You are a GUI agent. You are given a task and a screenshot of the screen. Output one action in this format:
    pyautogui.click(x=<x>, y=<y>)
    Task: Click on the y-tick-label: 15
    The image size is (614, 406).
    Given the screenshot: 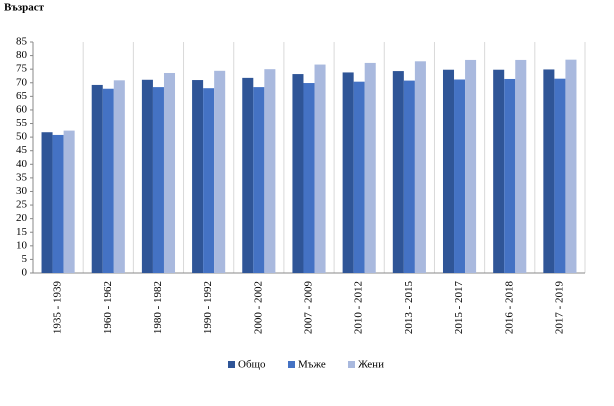 What is the action you would take?
    pyautogui.click(x=22, y=232)
    